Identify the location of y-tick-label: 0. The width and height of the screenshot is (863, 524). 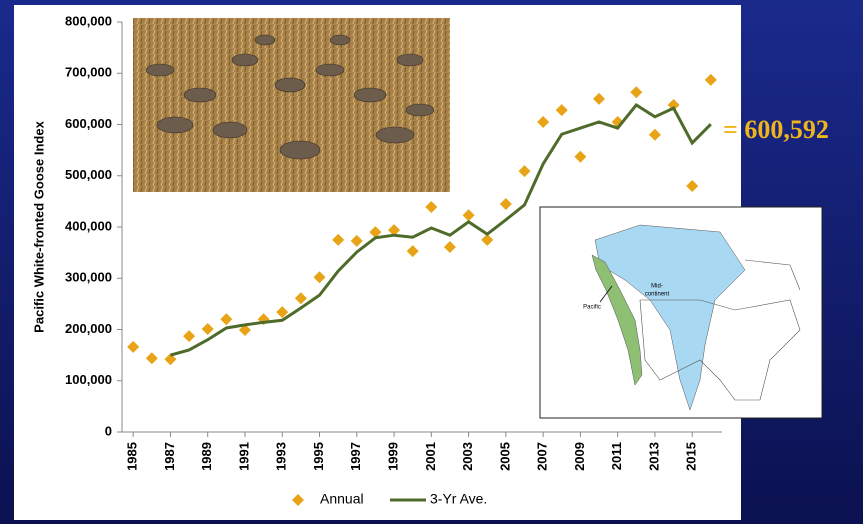
(108, 430).